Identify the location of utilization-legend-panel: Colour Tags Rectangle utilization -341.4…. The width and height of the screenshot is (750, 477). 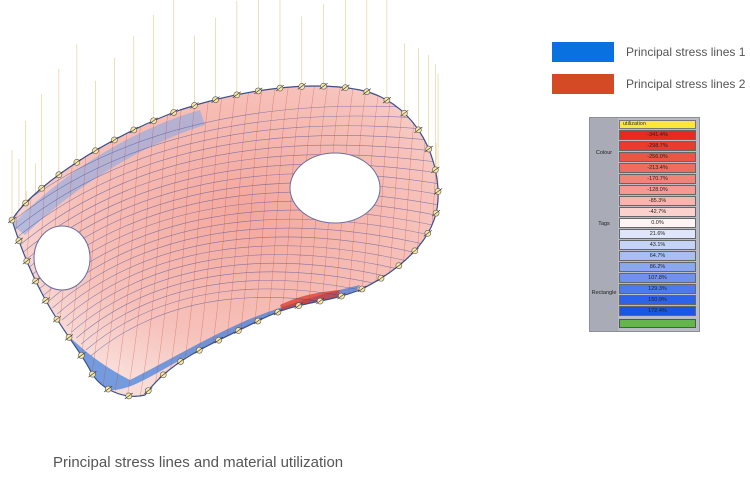
(644, 224).